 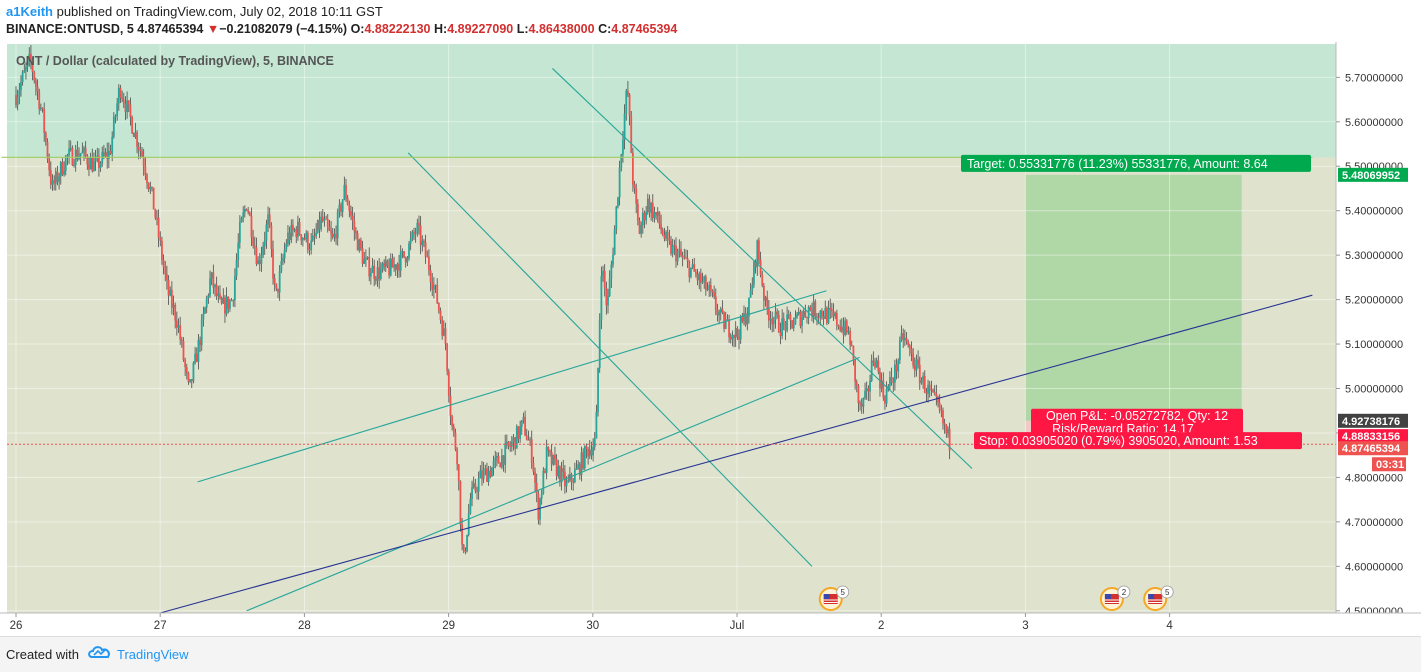 What do you see at coordinates (29, 11) in the screenshot?
I see `author-link: a1Keith` at bounding box center [29, 11].